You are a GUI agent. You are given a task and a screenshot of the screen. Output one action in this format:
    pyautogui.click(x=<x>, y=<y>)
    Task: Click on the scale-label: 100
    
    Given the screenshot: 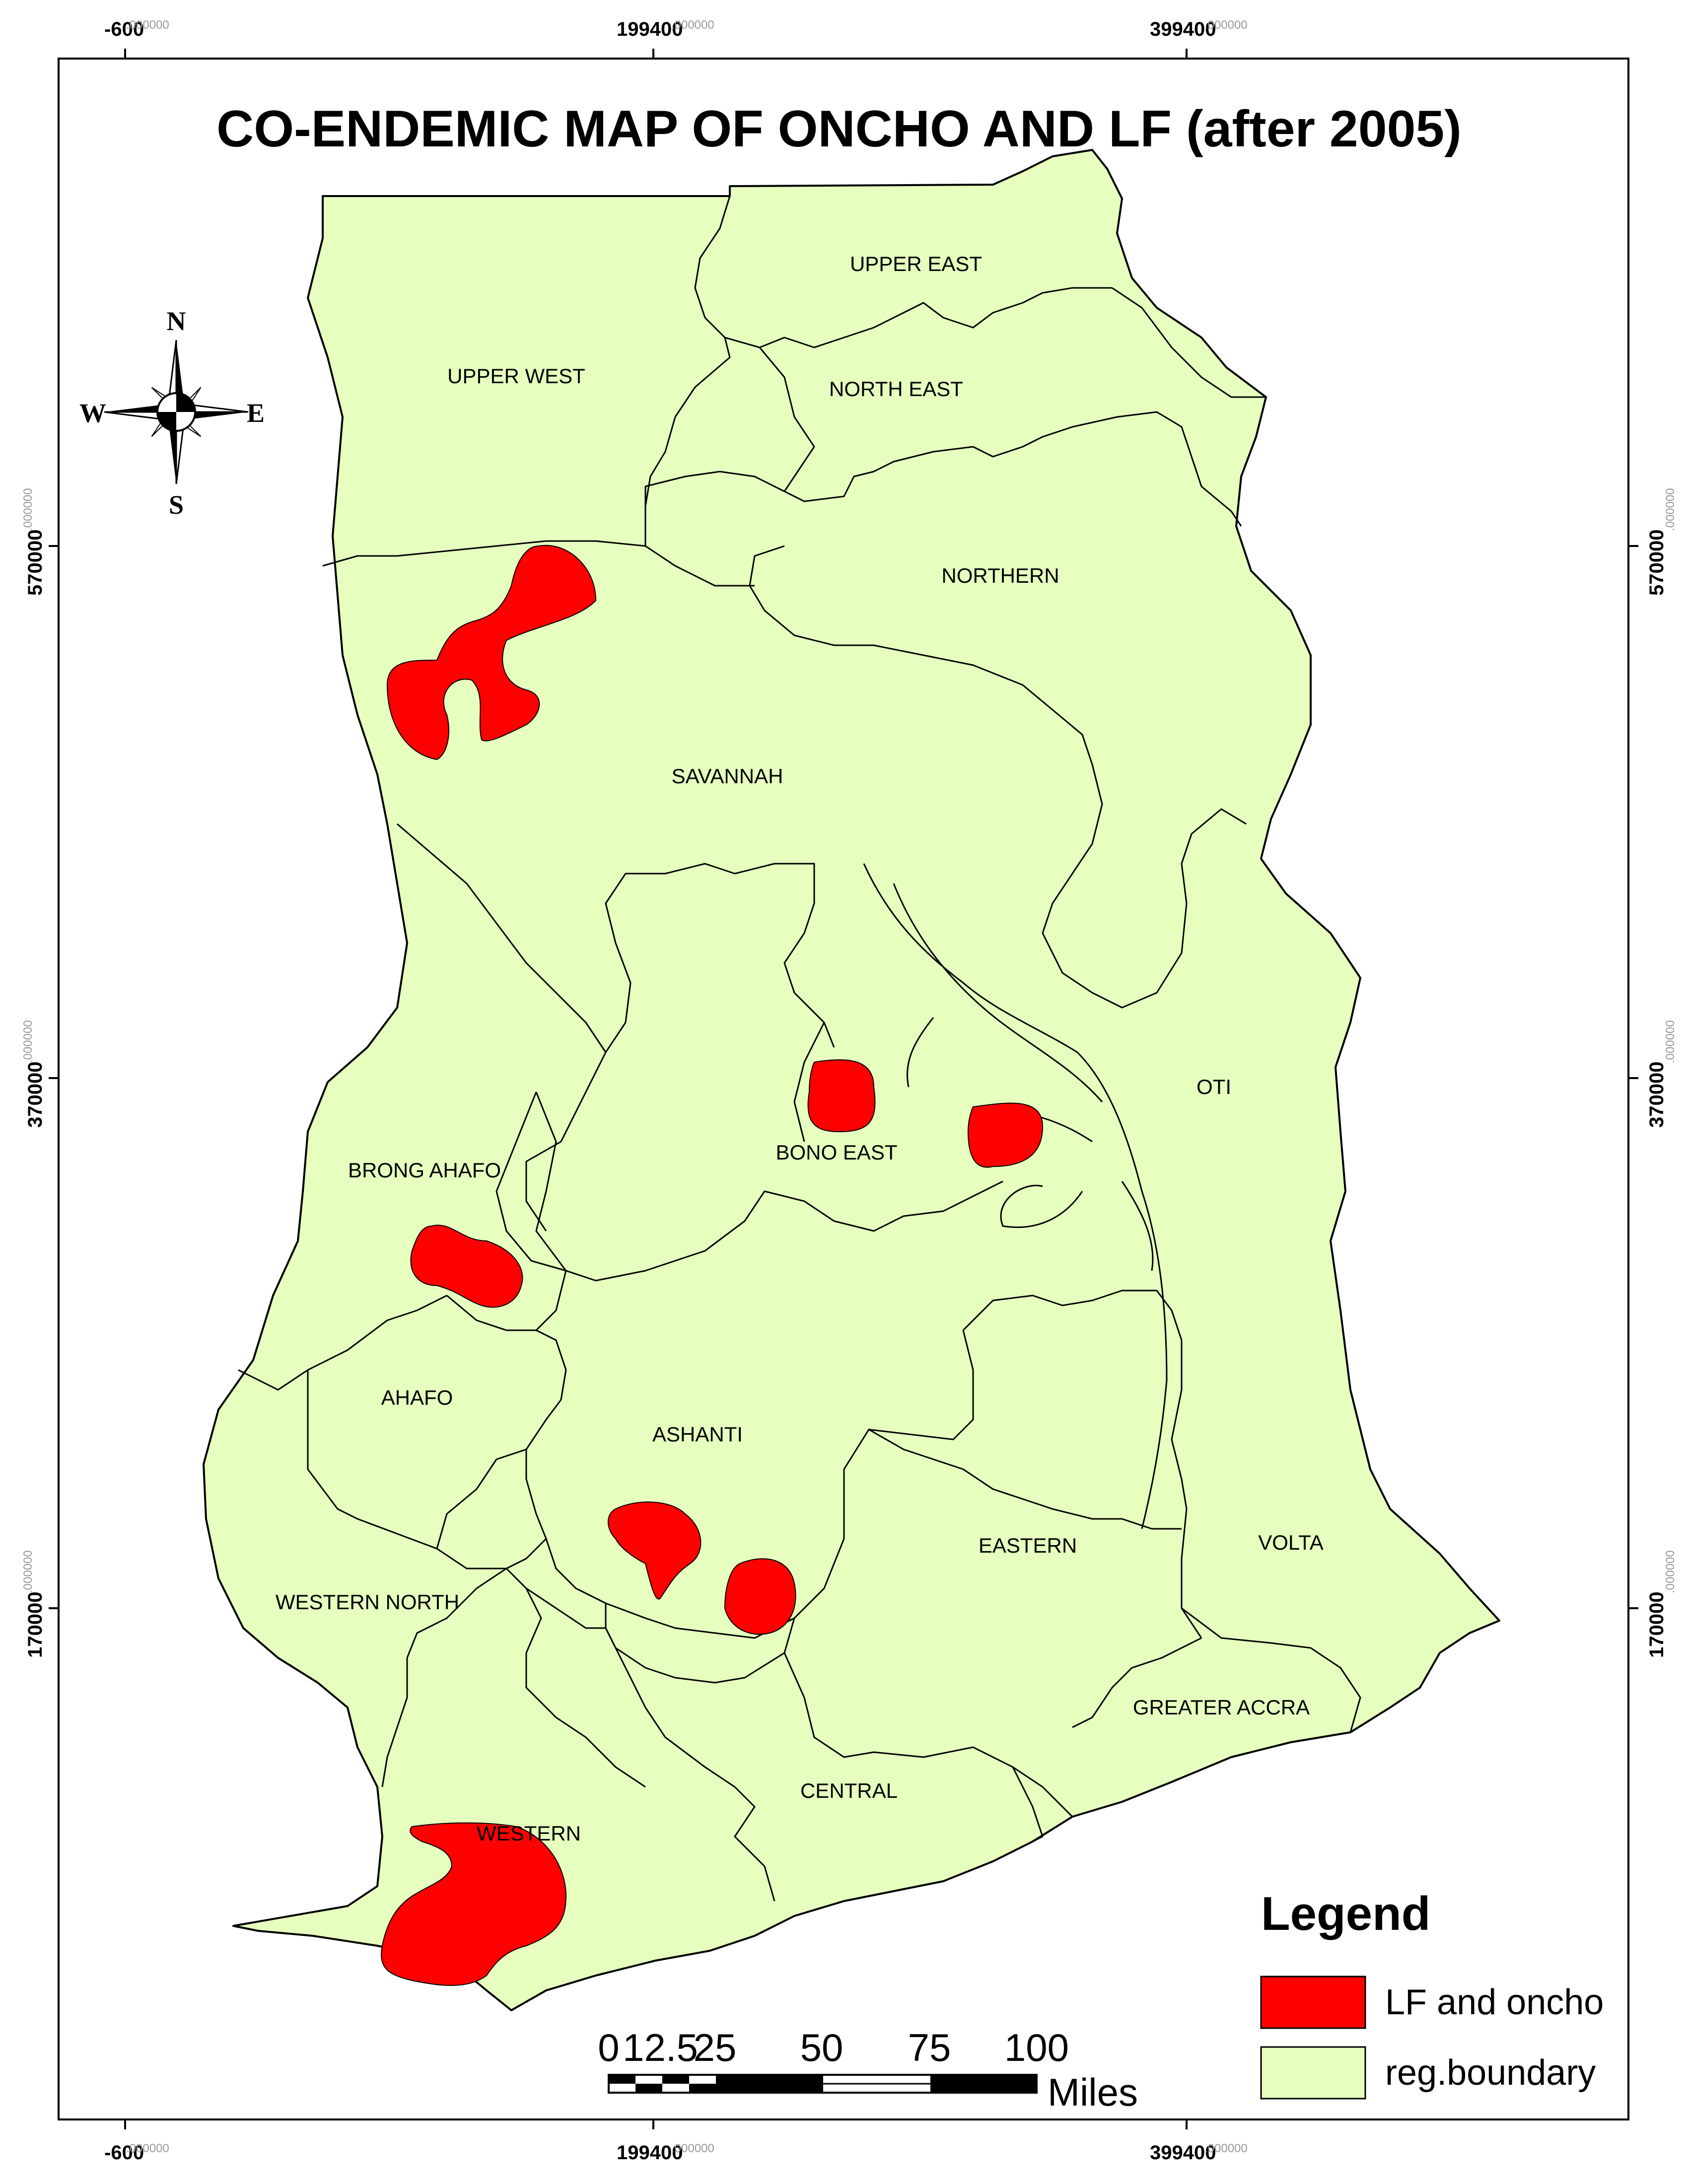 What is the action you would take?
    pyautogui.click(x=1036, y=2047)
    